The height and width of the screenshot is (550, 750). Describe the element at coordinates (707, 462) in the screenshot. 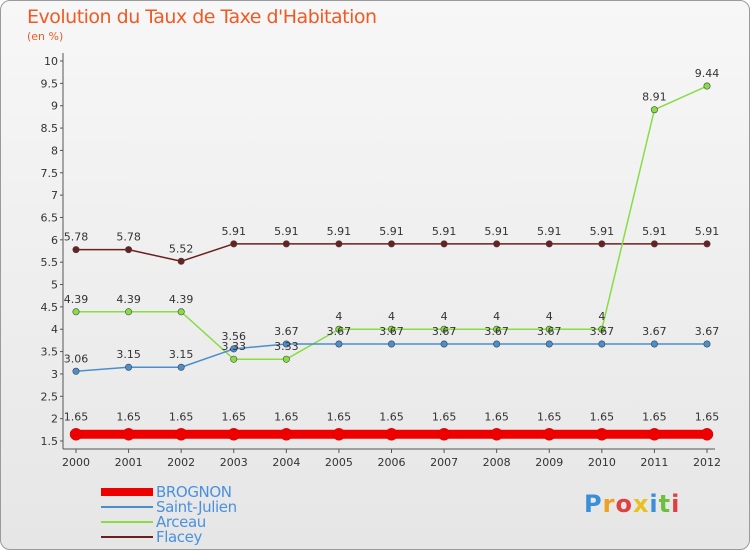

I see `x-tick-label: 2012` at that location.